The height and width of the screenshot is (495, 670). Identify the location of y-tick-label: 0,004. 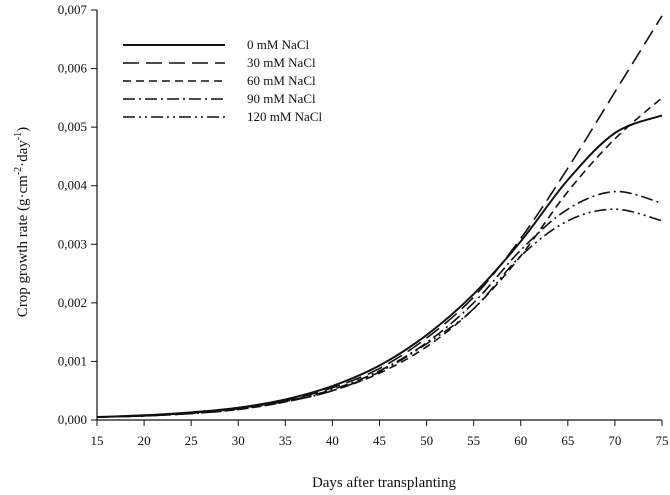
(73, 185).